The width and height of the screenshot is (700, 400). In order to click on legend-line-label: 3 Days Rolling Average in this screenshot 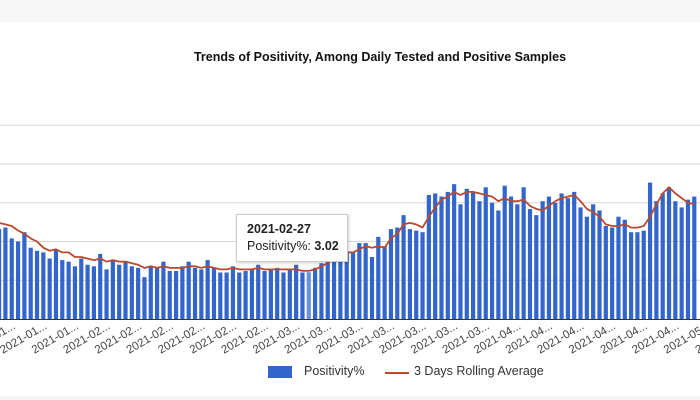, I will do `click(479, 371)`.